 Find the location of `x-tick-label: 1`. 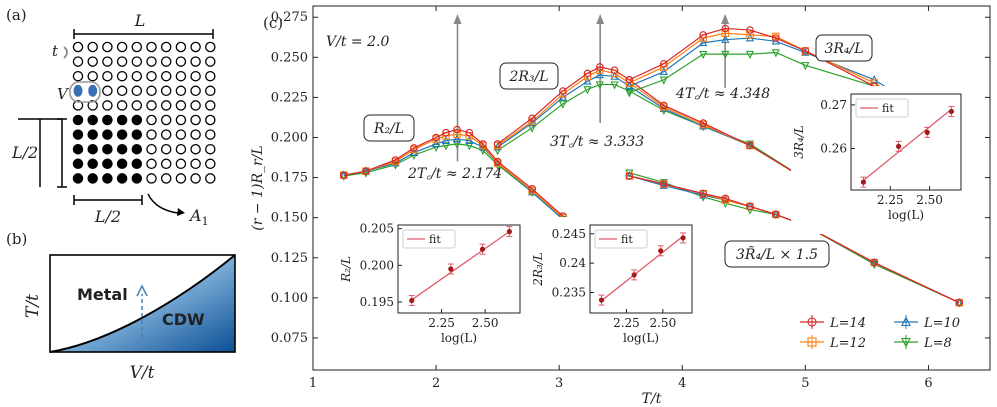

x-tick-label: 1 is located at coordinates (313, 383).